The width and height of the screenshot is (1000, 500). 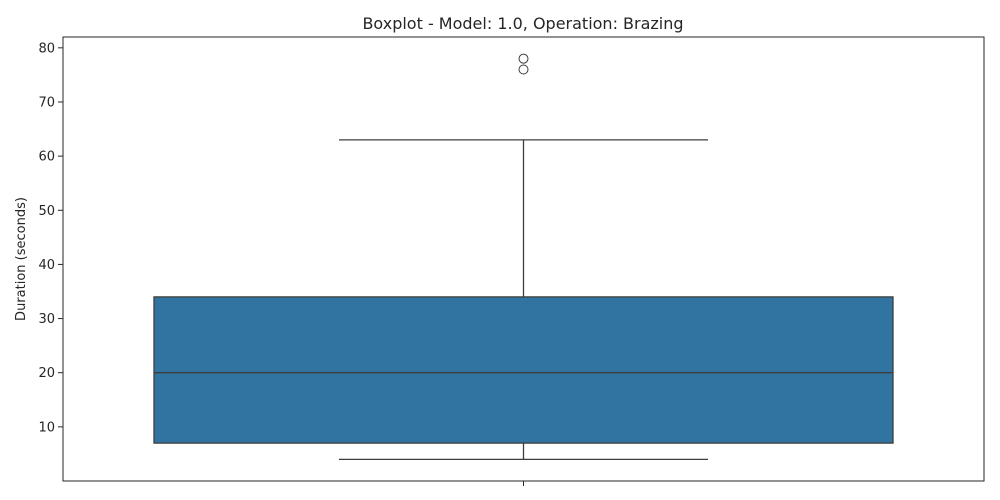 What do you see at coordinates (46, 157) in the screenshot?
I see `y-tick-label: 60` at bounding box center [46, 157].